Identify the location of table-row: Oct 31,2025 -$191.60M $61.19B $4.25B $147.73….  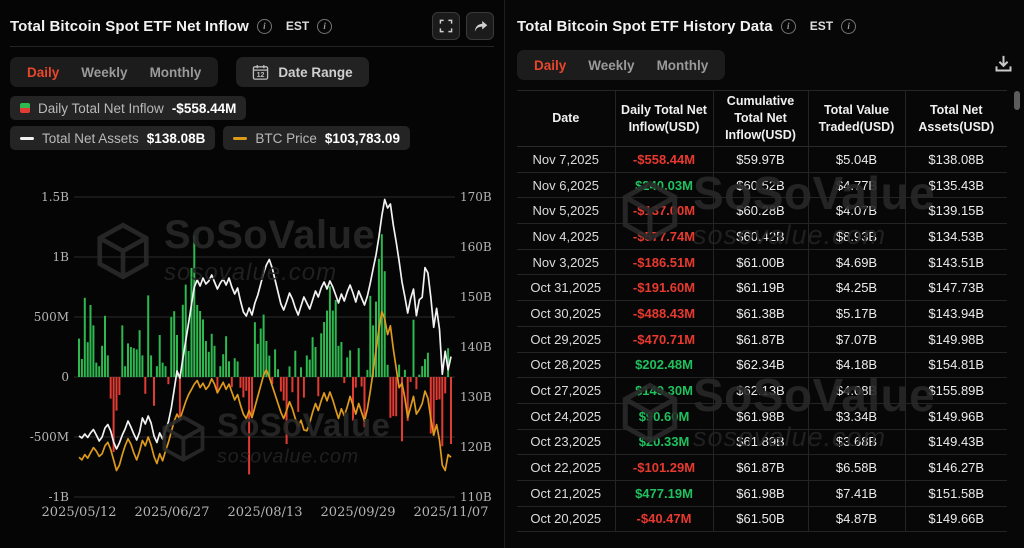
(762, 287).